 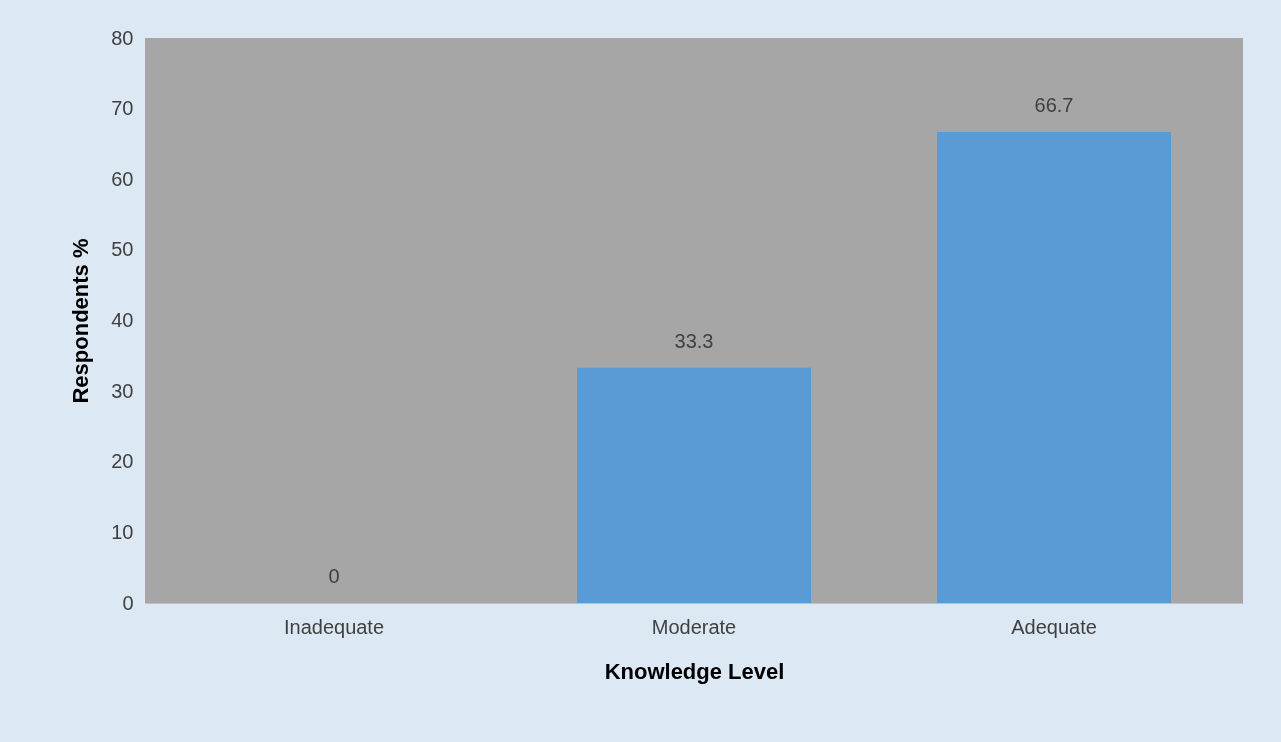 I want to click on x-axis-title: Knowledge Level, so click(x=694, y=671).